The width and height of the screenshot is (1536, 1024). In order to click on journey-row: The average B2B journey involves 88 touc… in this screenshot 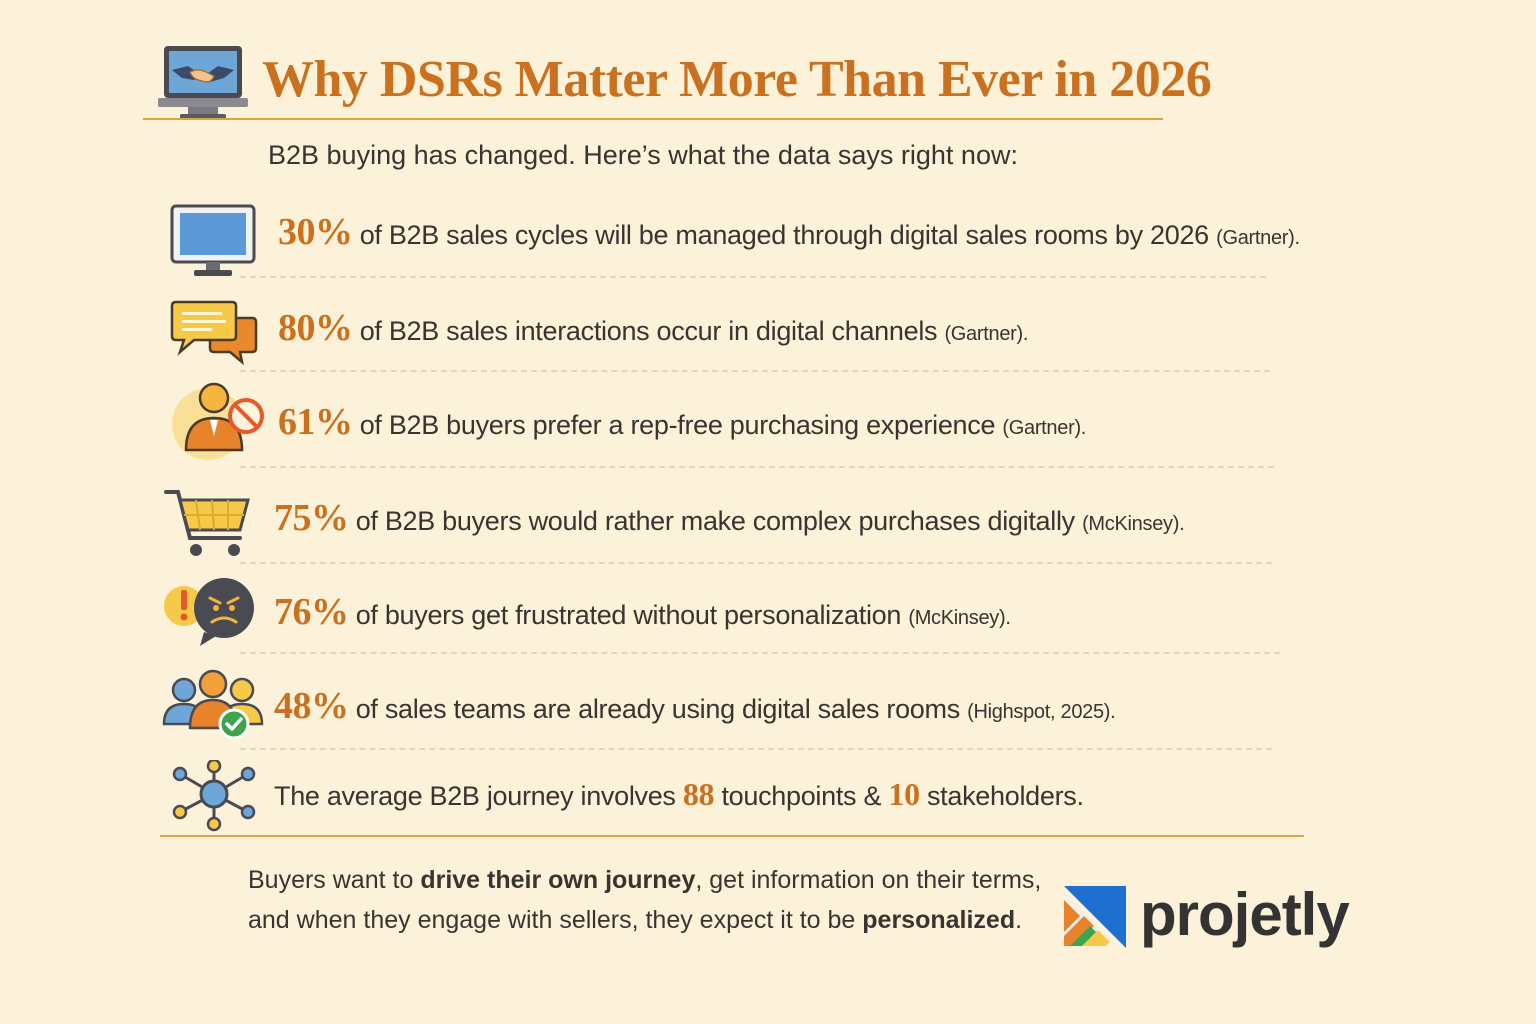, I will do `click(768, 800)`.